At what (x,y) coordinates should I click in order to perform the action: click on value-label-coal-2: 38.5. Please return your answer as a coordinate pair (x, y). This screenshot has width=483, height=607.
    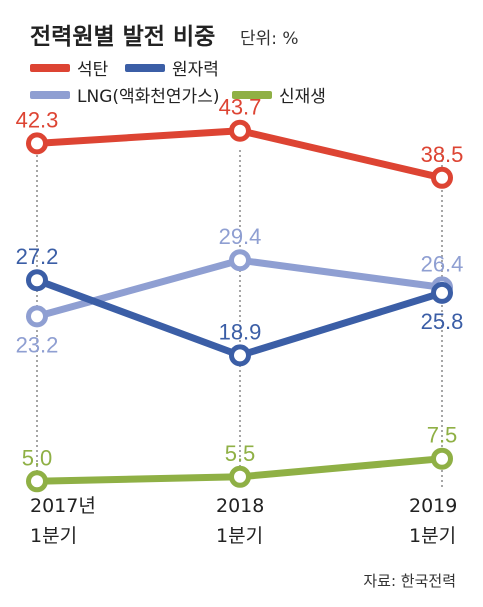
    Looking at the image, I should click on (442, 154).